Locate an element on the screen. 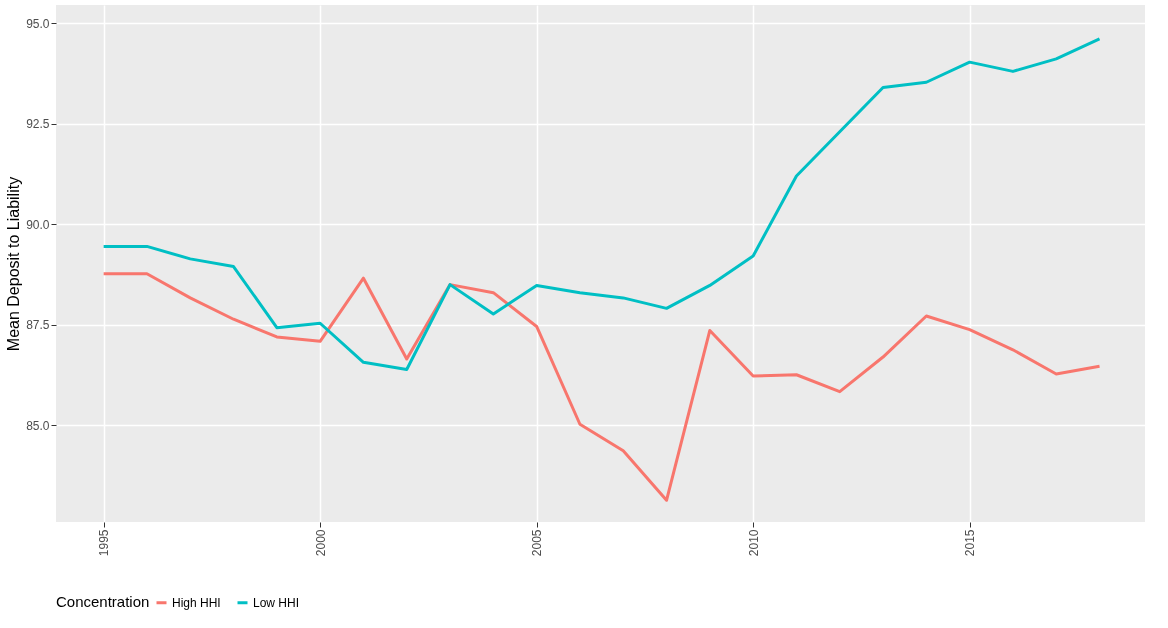  x-tick-label: 2000 is located at coordinates (320, 543).